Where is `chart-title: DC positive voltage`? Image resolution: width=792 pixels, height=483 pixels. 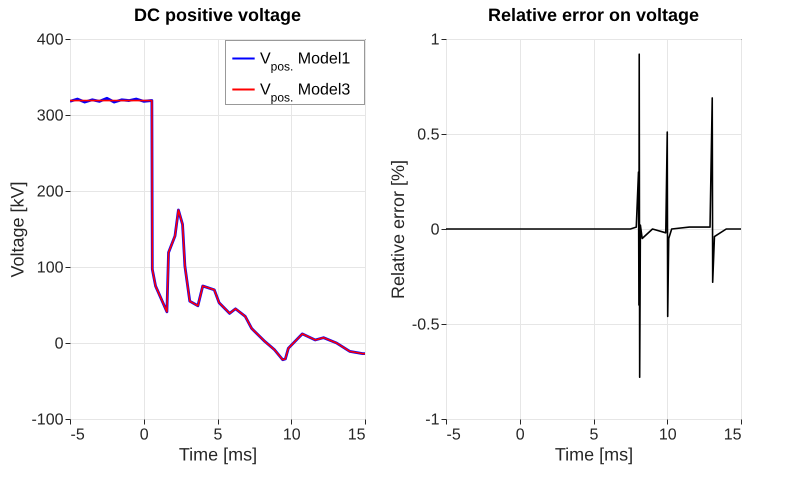 chart-title: DC positive voltage is located at coordinates (218, 15).